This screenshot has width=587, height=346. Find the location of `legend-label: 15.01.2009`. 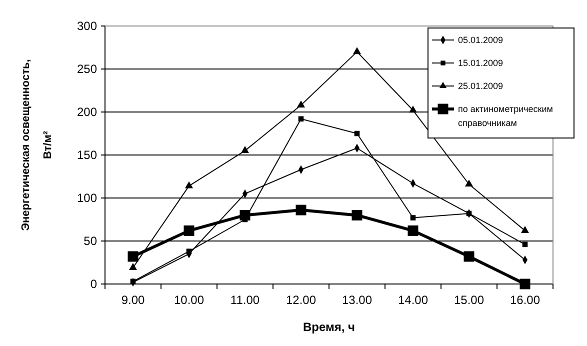

legend-label: 15.01.2009 is located at coordinates (481, 63).